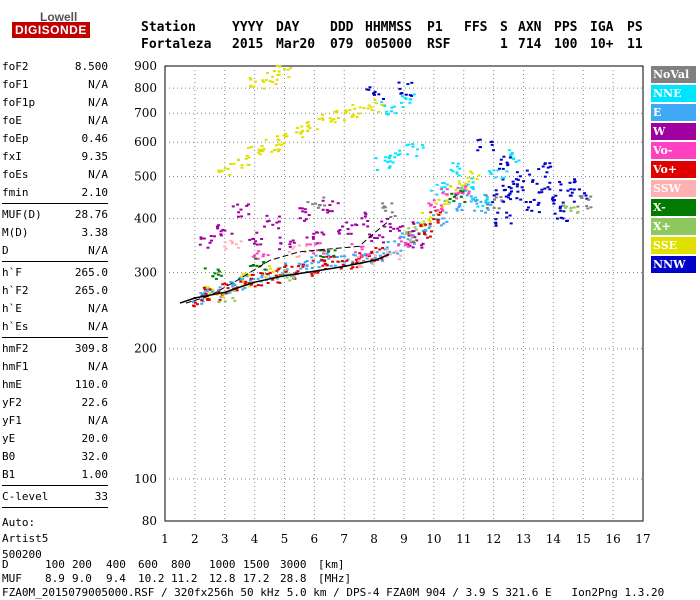  Describe the element at coordinates (255, 539) in the screenshot. I see `x-tick-label: 4` at that location.